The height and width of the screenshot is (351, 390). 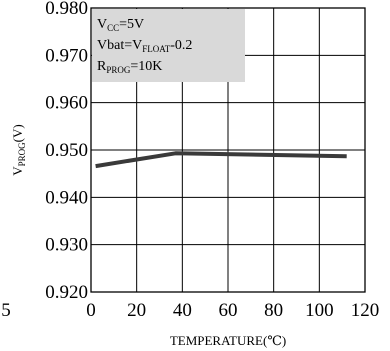 I want to click on y-tick-label: 0.940, so click(x=66, y=197).